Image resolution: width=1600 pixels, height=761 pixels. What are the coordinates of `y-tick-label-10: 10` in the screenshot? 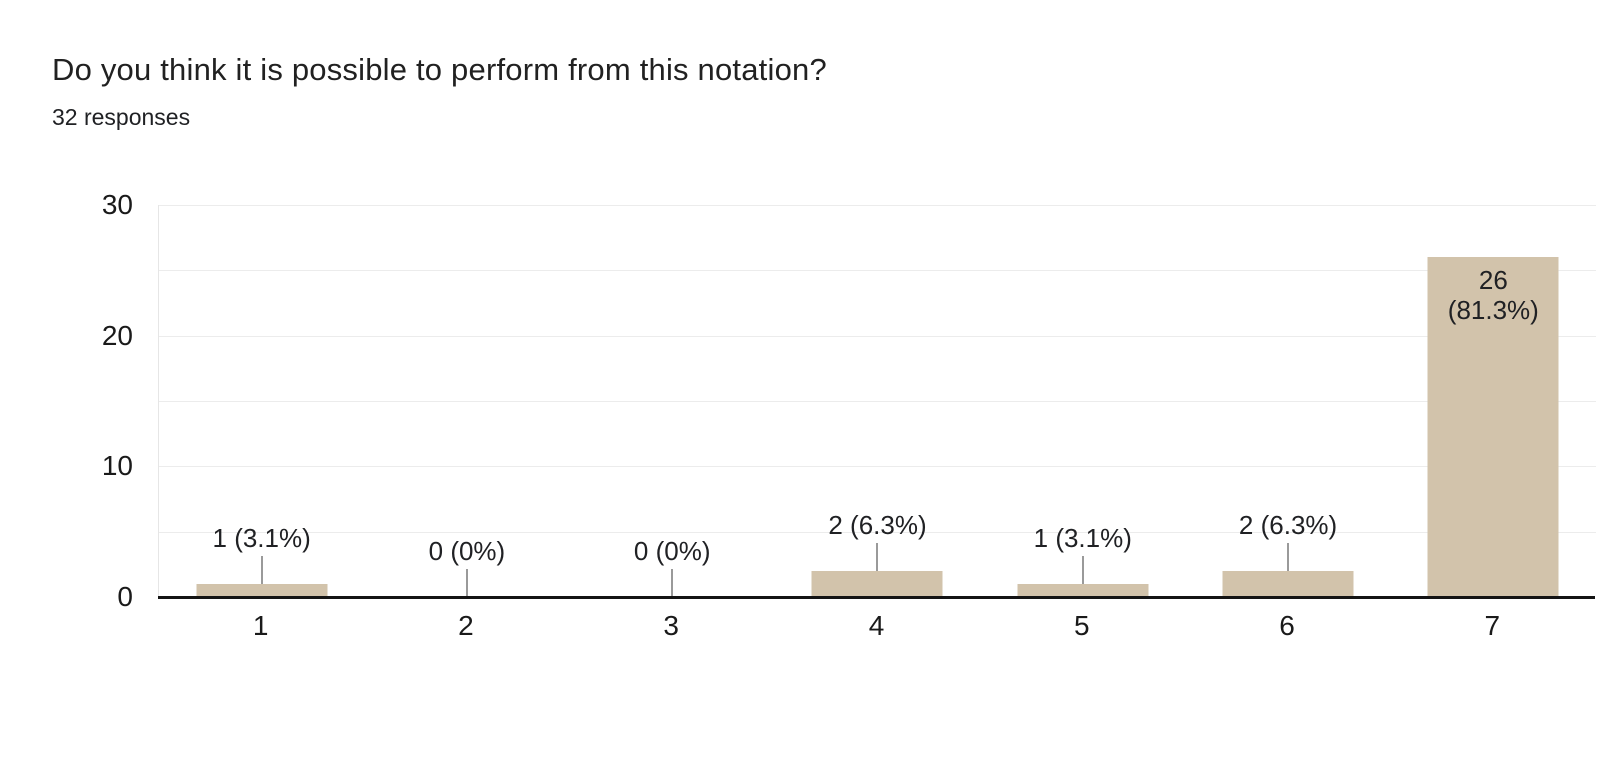 It's located at (117, 466).